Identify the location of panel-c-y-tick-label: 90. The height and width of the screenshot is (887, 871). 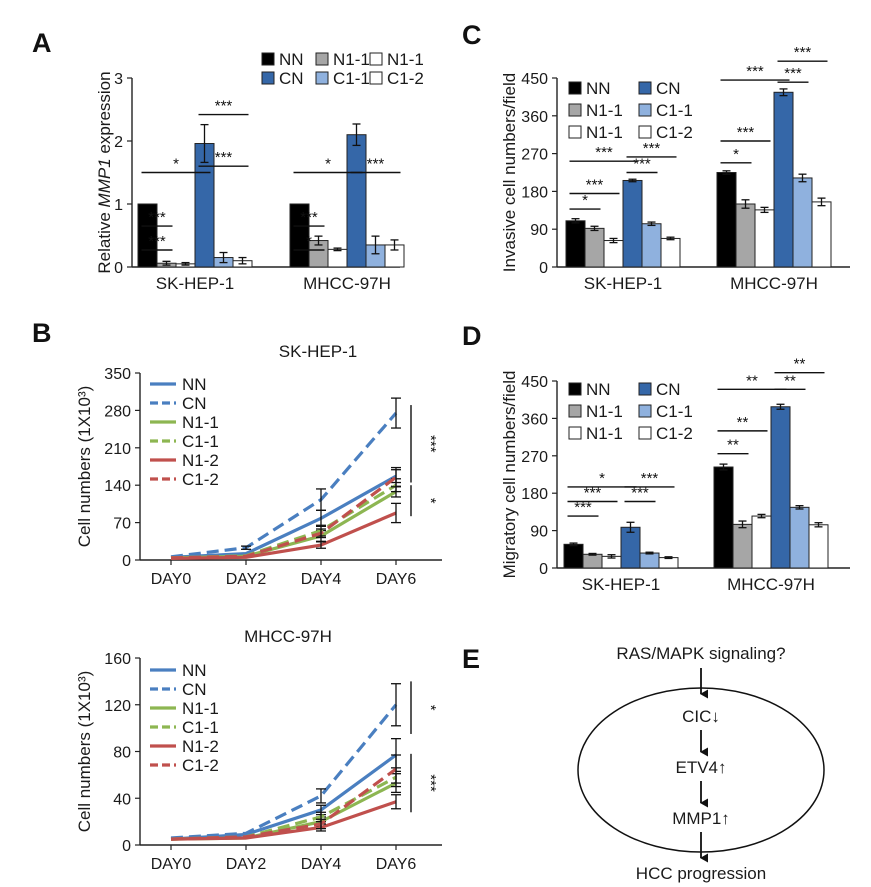
(539, 230).